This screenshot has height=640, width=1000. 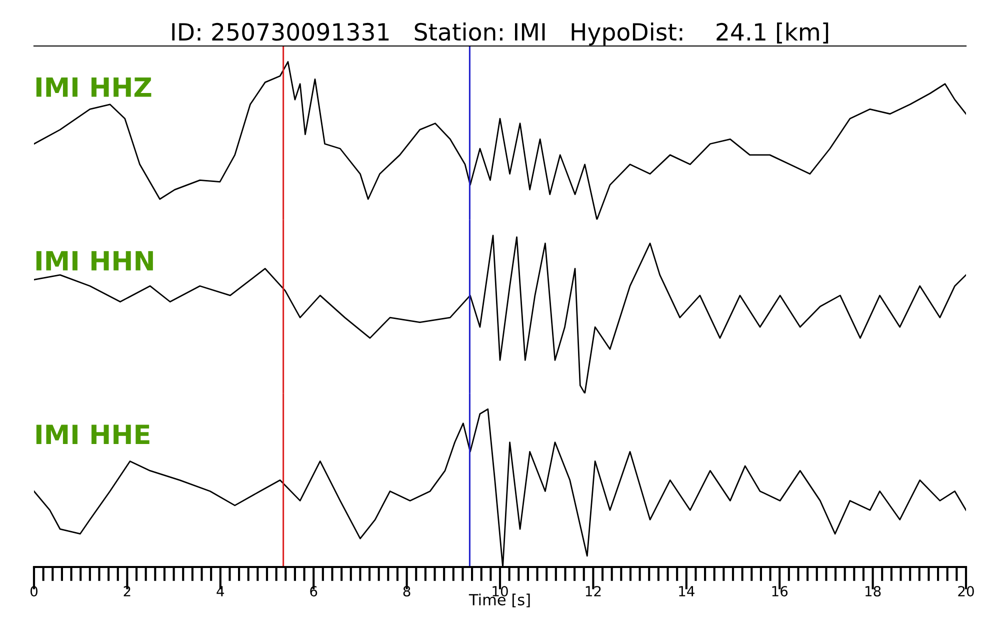 I want to click on series-label: IMI HHZ, so click(x=94, y=87).